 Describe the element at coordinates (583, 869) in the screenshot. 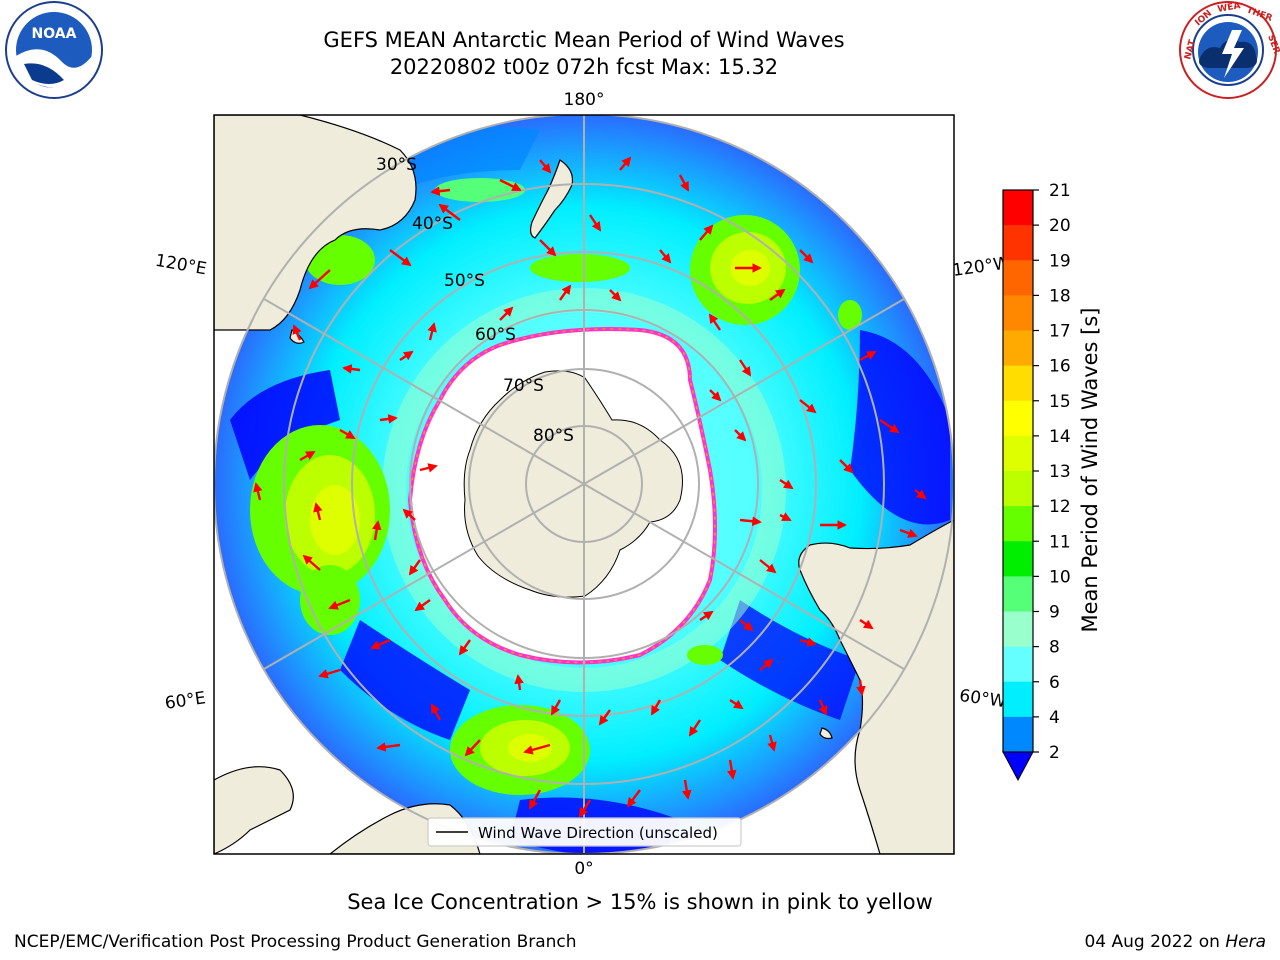

I see `lon-label-0: 0°` at that location.